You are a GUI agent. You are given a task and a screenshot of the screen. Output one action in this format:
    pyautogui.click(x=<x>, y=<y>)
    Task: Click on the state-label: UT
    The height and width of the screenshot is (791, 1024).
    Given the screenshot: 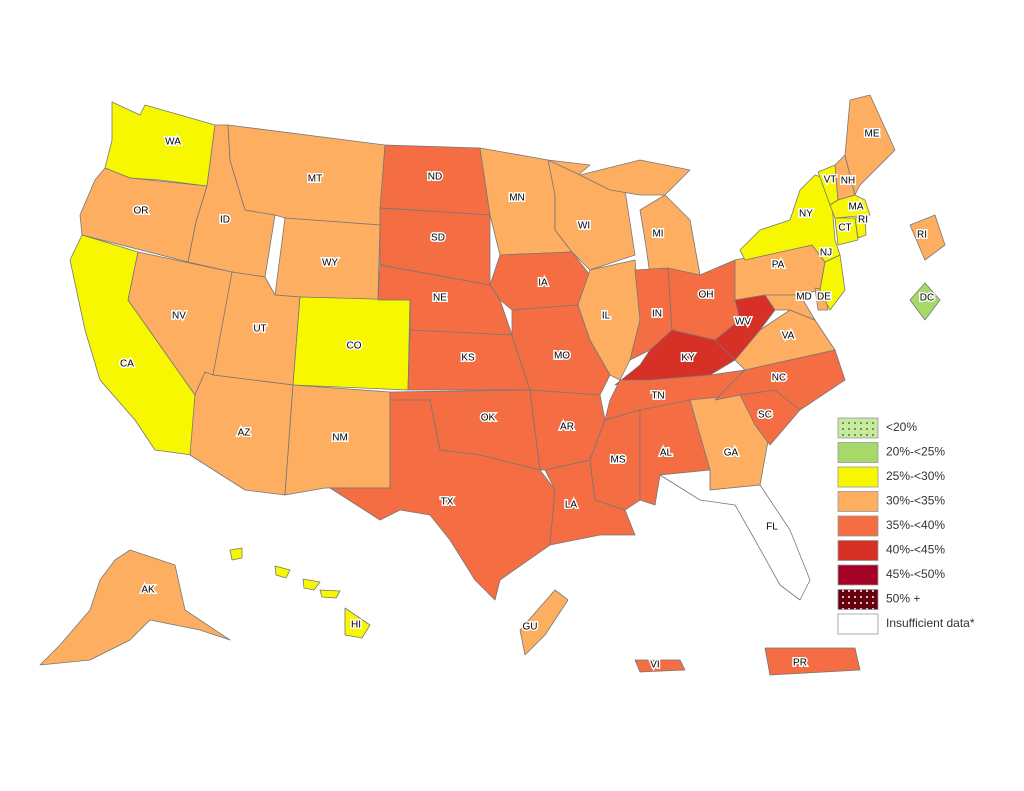 What is the action you would take?
    pyautogui.click(x=259, y=329)
    